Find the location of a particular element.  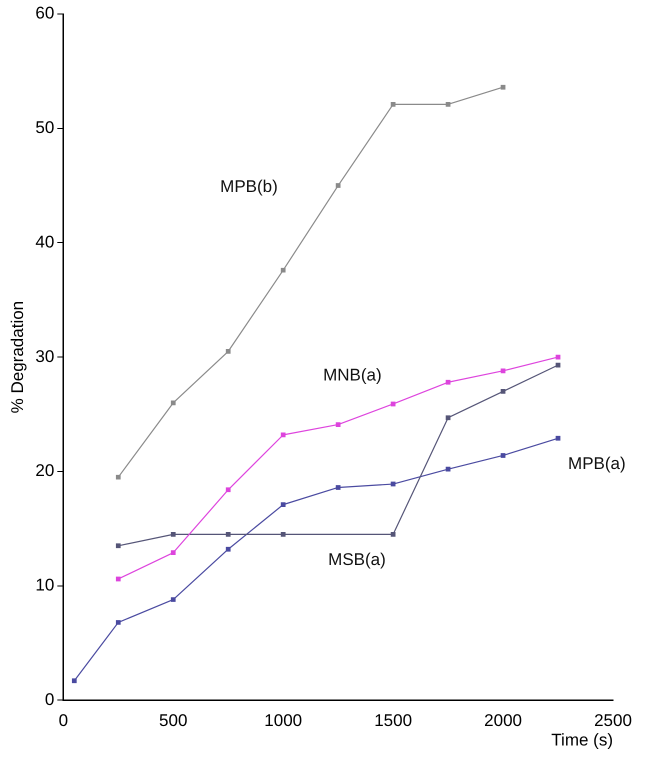

series-label: MNB(a) is located at coordinates (352, 375).